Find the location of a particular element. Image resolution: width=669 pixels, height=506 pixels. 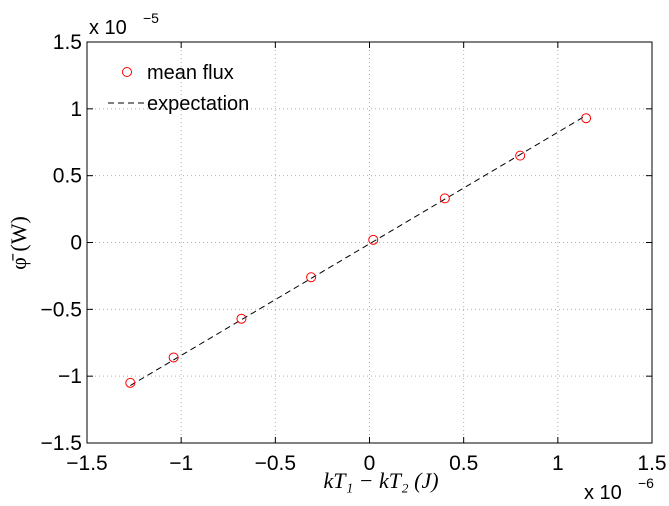

x-tick-label: −0.5 is located at coordinates (275, 463).